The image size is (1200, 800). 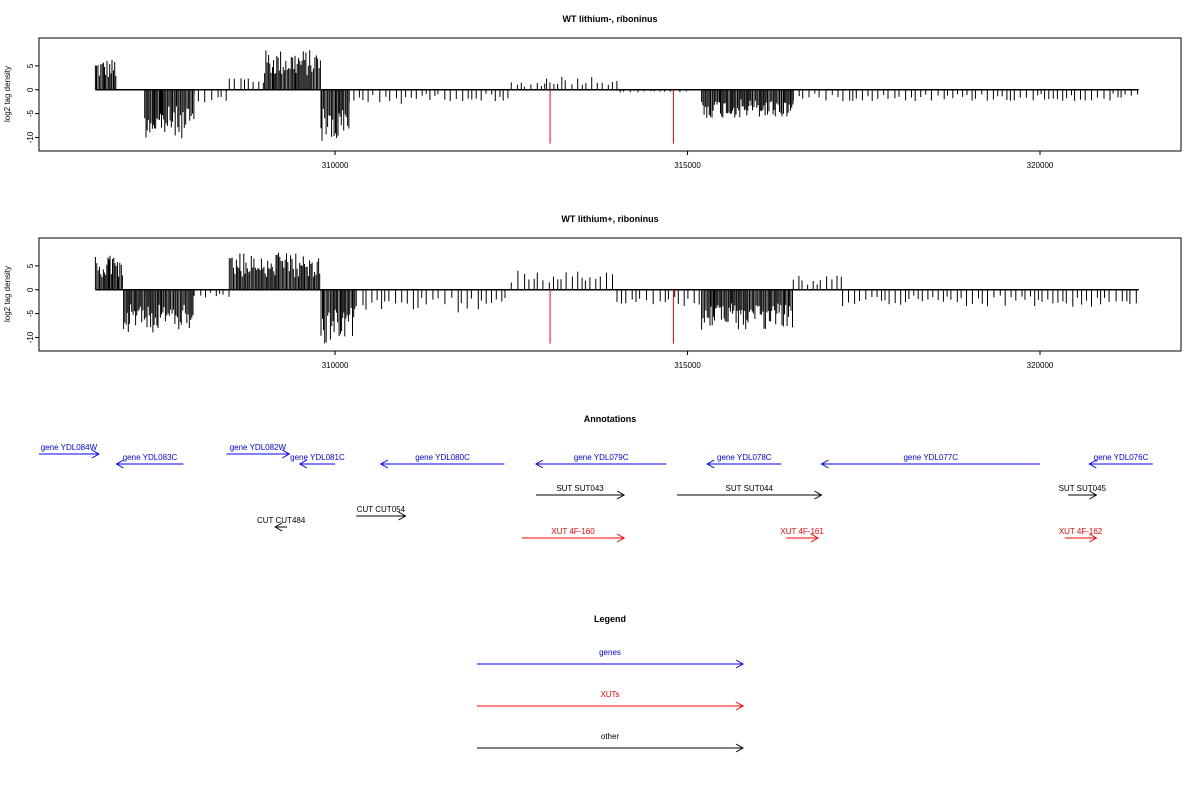 What do you see at coordinates (610, 619) in the screenshot?
I see `legend-title: Legend` at bounding box center [610, 619].